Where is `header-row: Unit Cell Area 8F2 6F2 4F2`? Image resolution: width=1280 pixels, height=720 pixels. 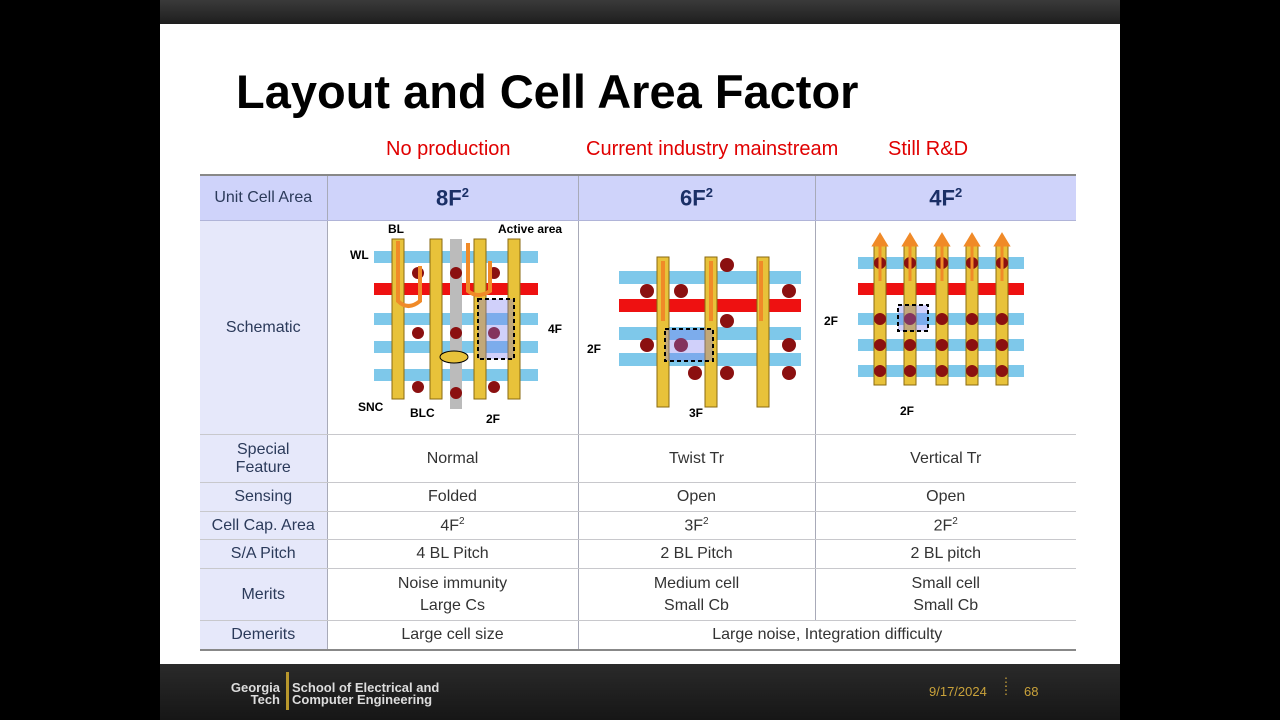
header-row: Unit Cell Area 8F2 6F2 4F2 is located at coordinates (638, 198).